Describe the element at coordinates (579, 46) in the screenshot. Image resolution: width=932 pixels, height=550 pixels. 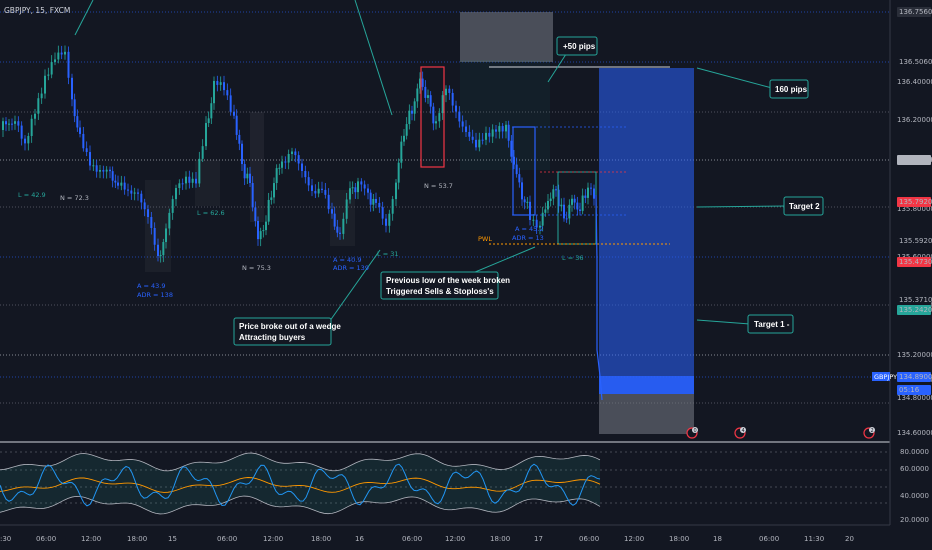
I see `callout-plus50-text: +50 pips` at that location.